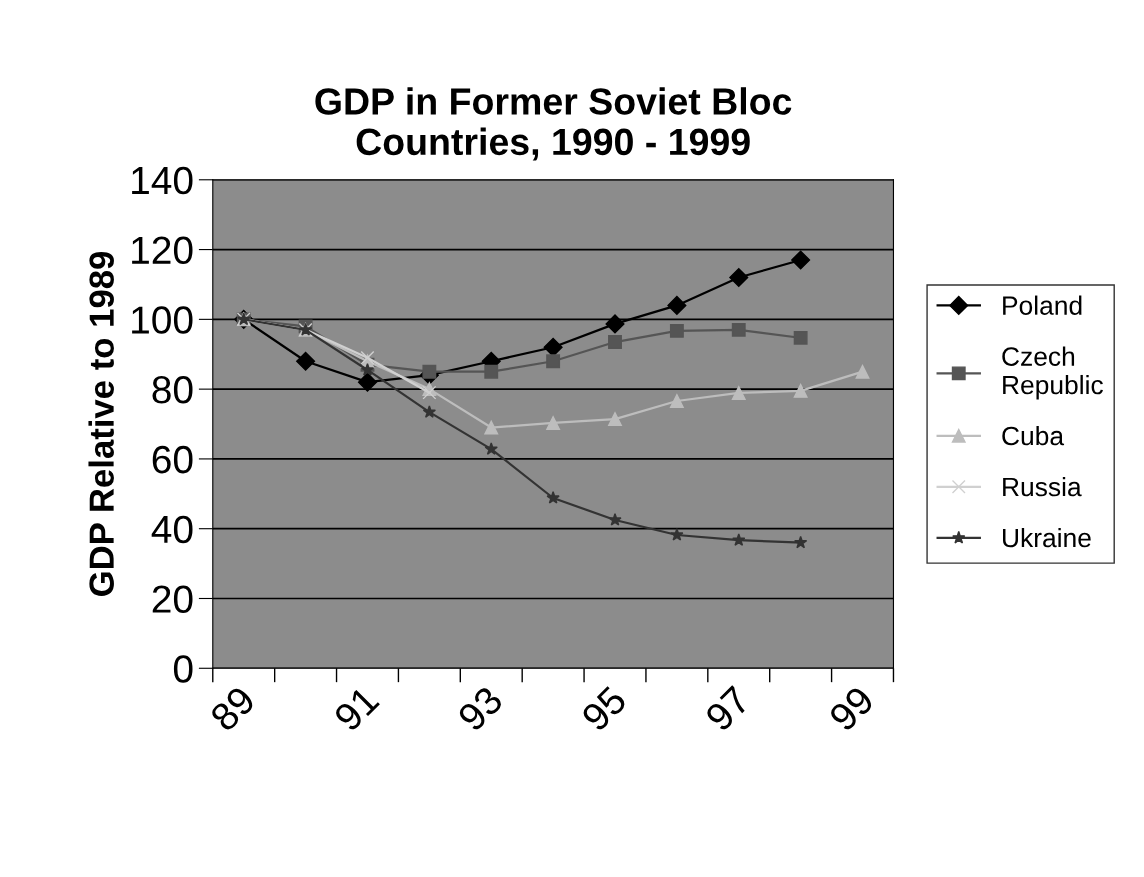 The height and width of the screenshot is (877, 1144). What do you see at coordinates (162, 320) in the screenshot?
I see `y-tick-label: 100` at bounding box center [162, 320].